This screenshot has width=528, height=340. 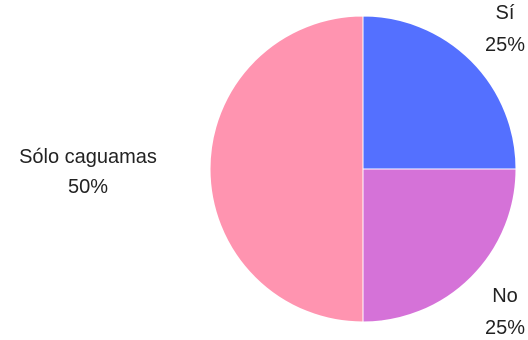 What do you see at coordinates (505, 328) in the screenshot?
I see `slice-percent-no: 25%` at bounding box center [505, 328].